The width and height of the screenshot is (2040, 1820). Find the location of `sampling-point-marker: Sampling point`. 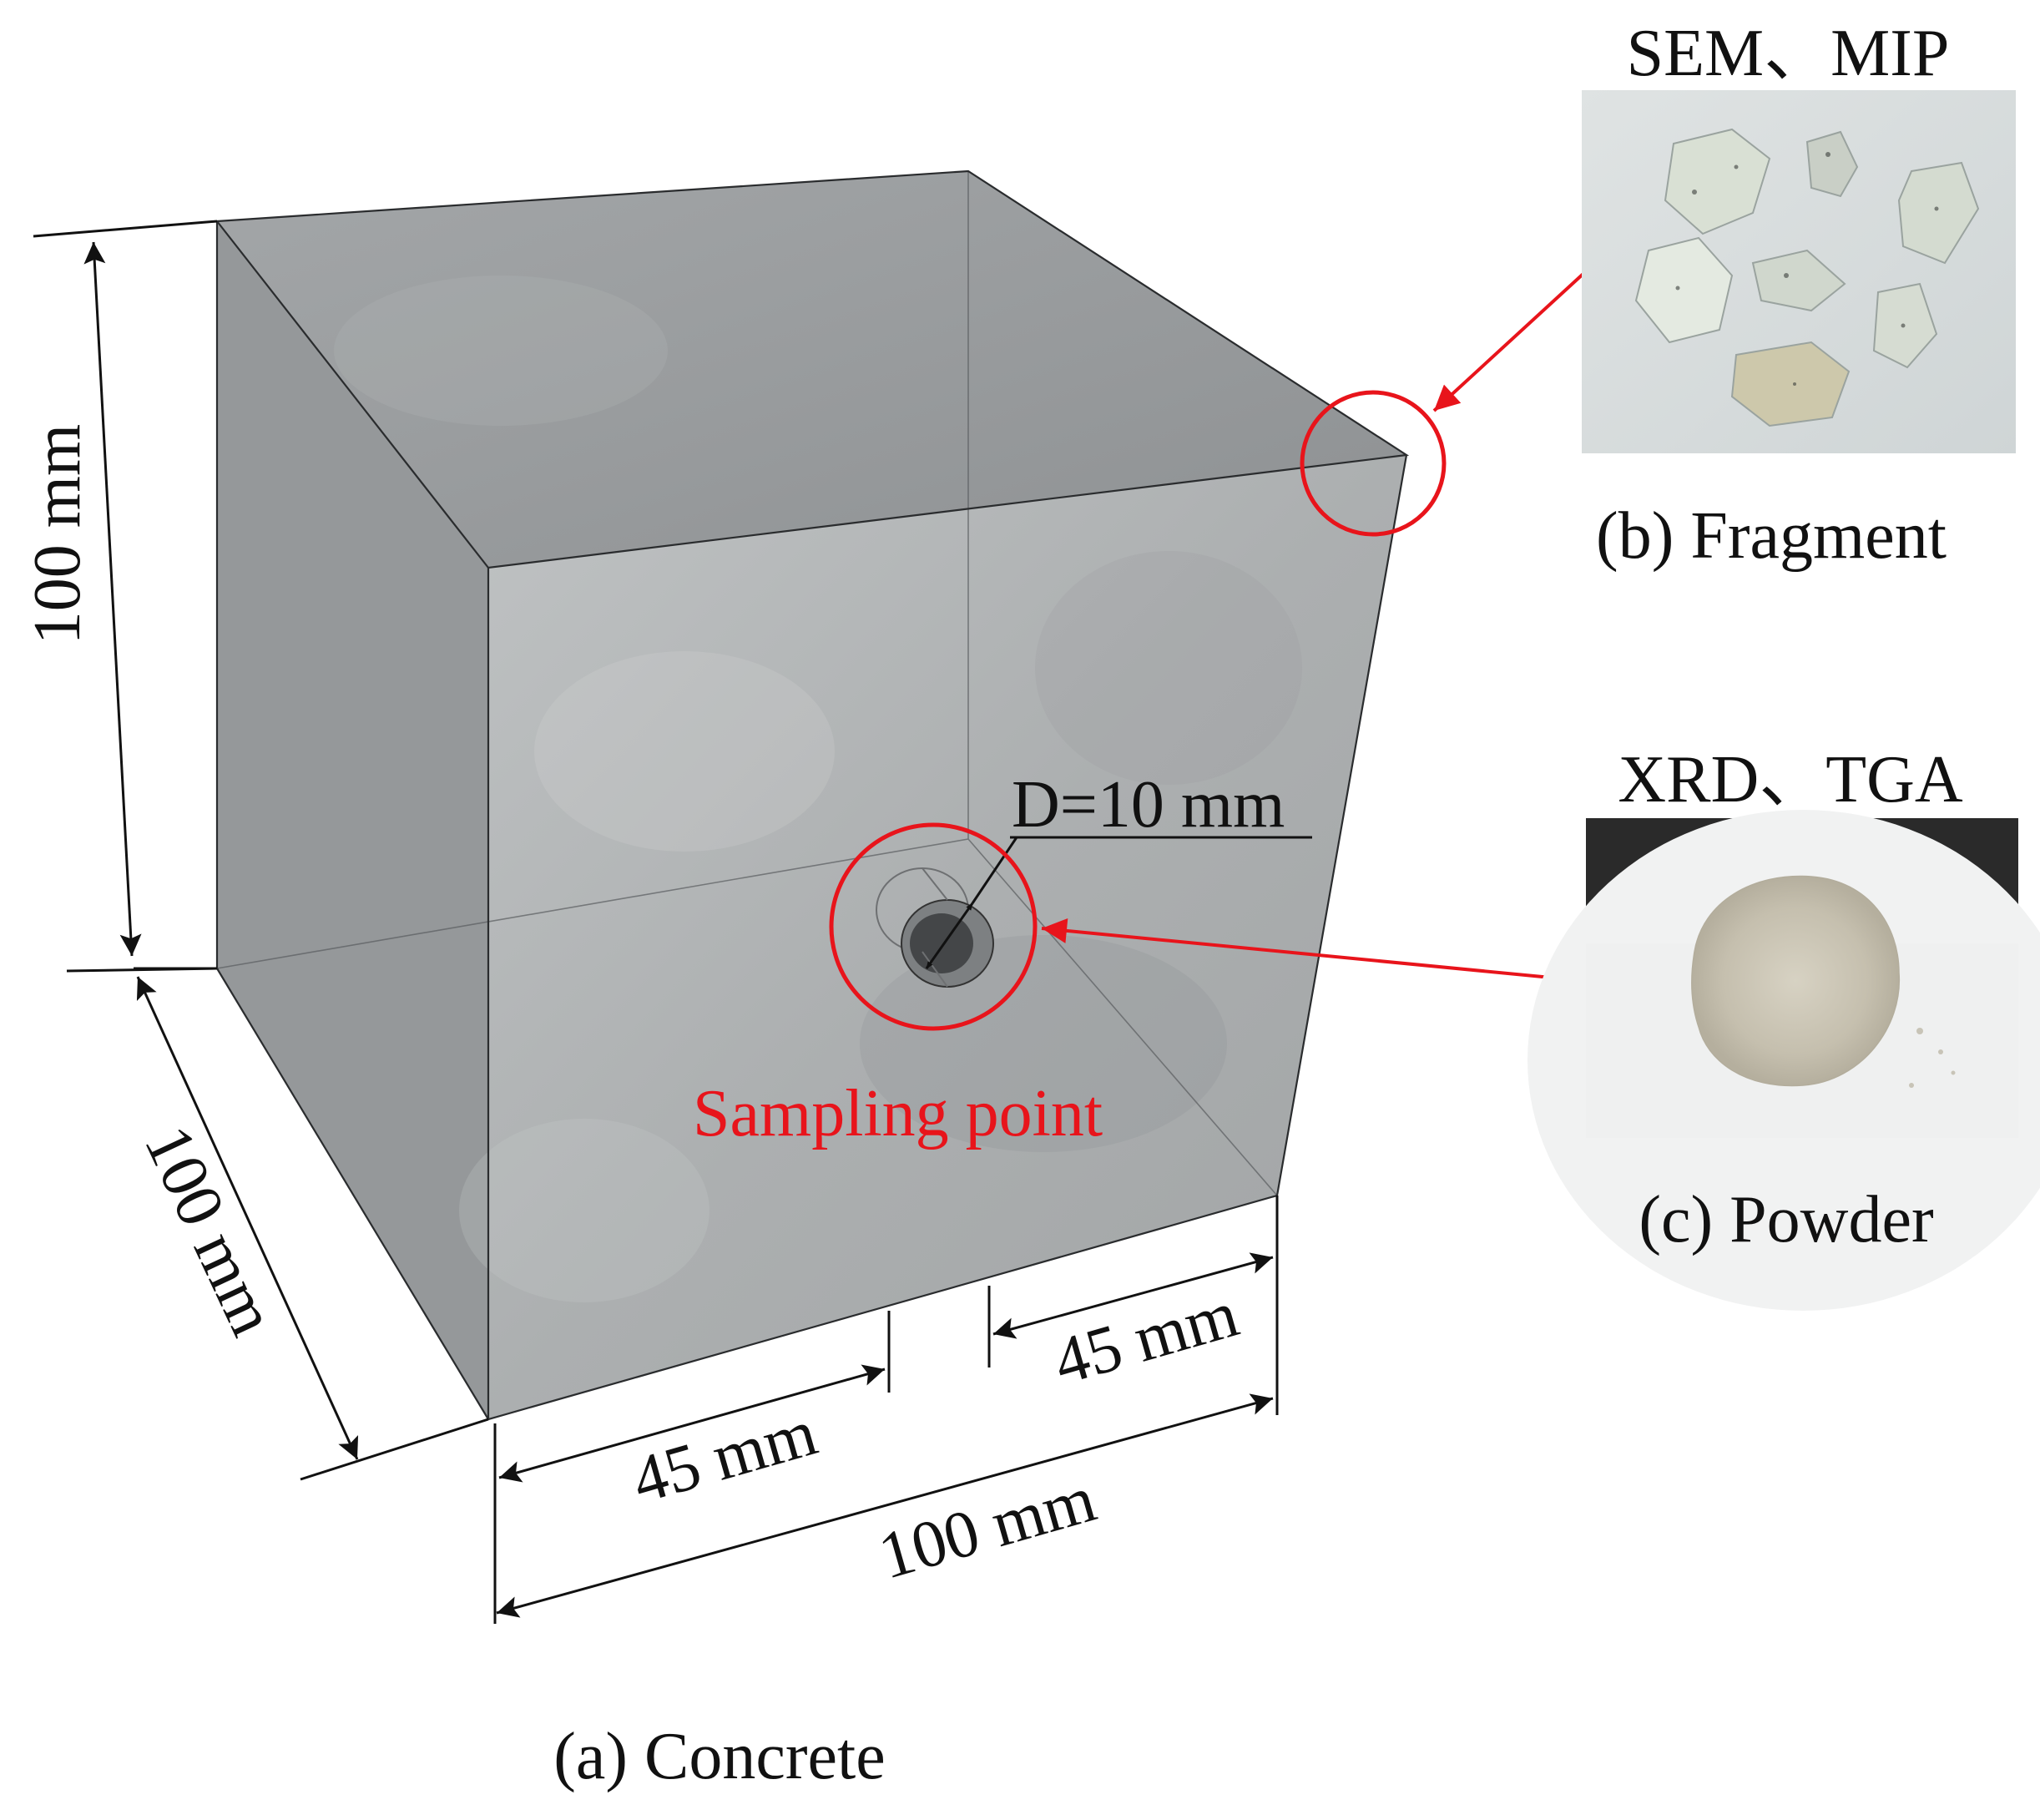

sampling-point-marker: Sampling point is located at coordinates (898, 986).